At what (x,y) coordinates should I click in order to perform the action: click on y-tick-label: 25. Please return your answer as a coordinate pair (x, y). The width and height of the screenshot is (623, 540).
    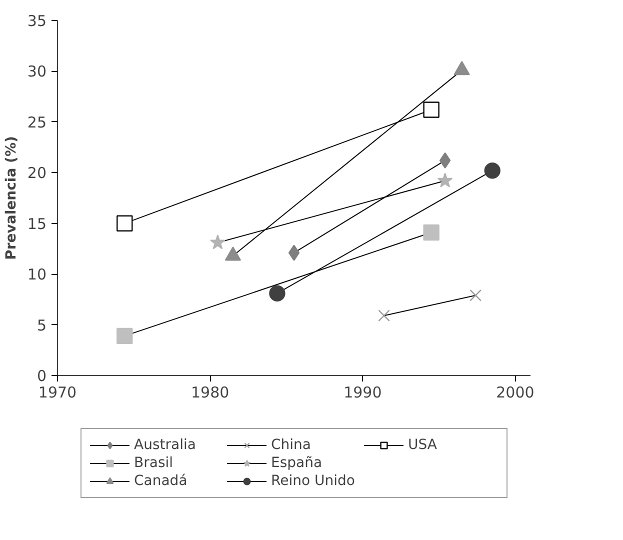
    Looking at the image, I should click on (37, 122).